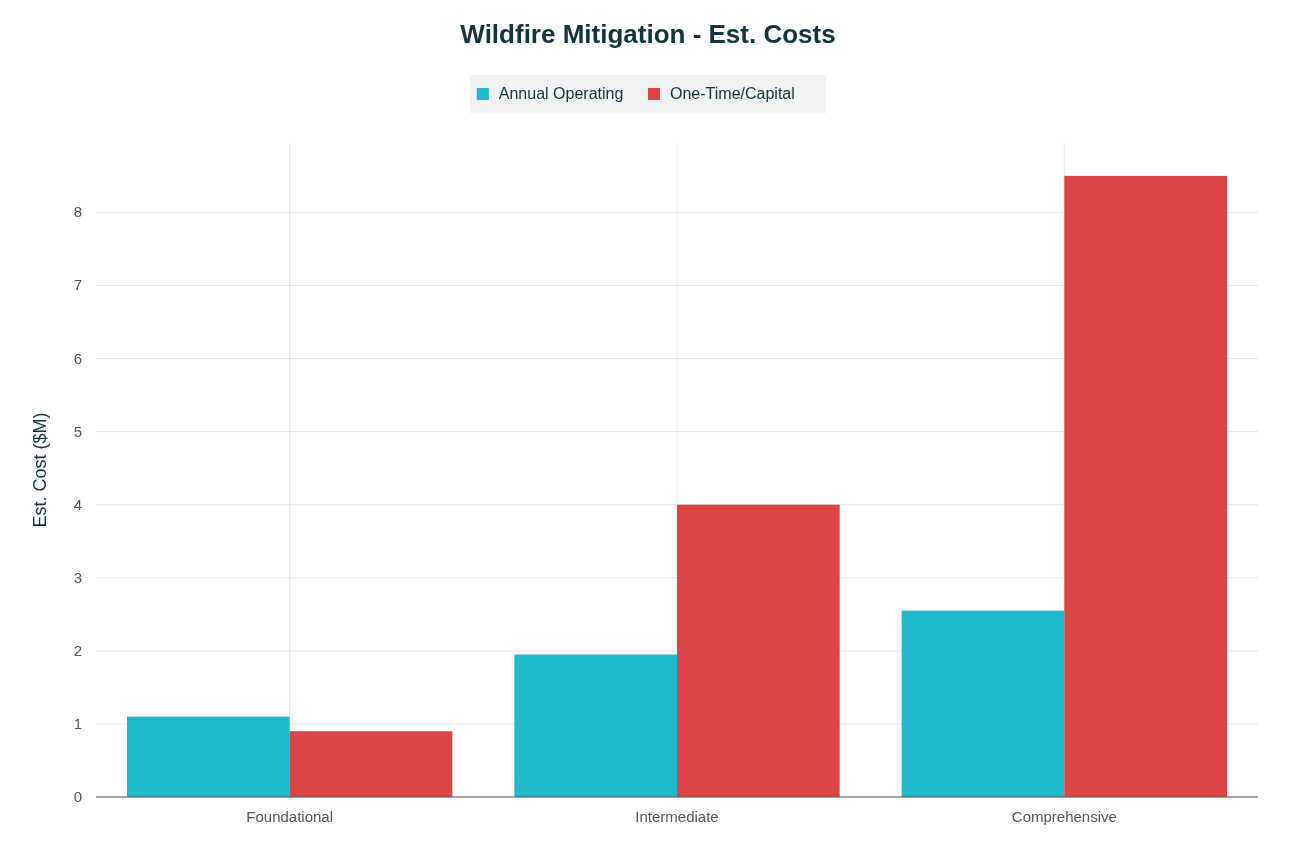  I want to click on y-axis-title: Est. Cost ($M), so click(40, 470).